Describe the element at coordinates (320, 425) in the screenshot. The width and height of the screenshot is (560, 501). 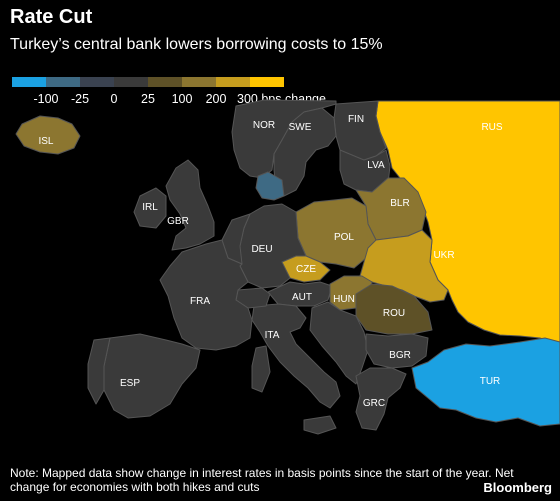
I see `island-sicily` at that location.